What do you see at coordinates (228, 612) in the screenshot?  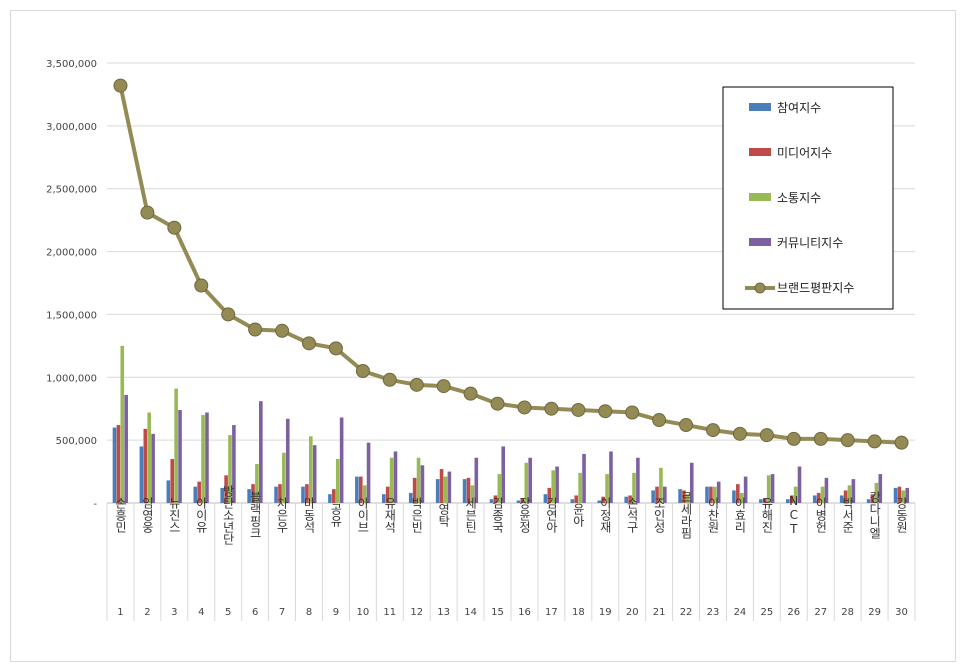 I see `rank-label: 5` at bounding box center [228, 612].